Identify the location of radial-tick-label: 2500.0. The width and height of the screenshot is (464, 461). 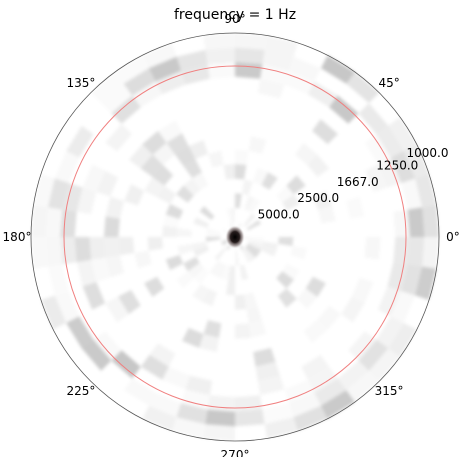
(318, 198).